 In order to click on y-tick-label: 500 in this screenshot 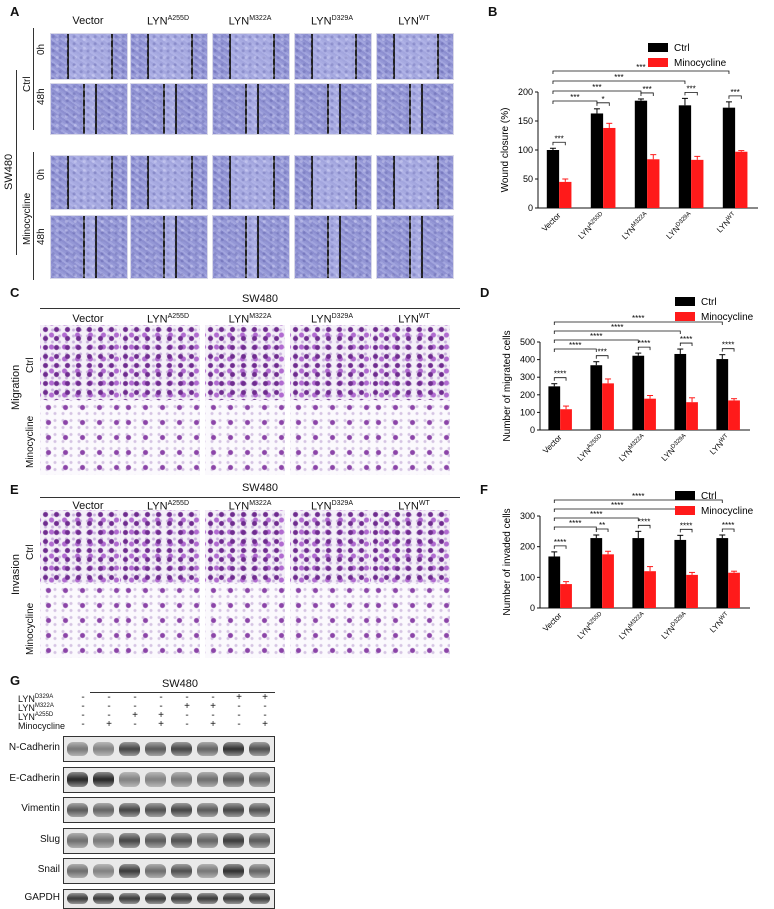, I will do `click(527, 342)`.